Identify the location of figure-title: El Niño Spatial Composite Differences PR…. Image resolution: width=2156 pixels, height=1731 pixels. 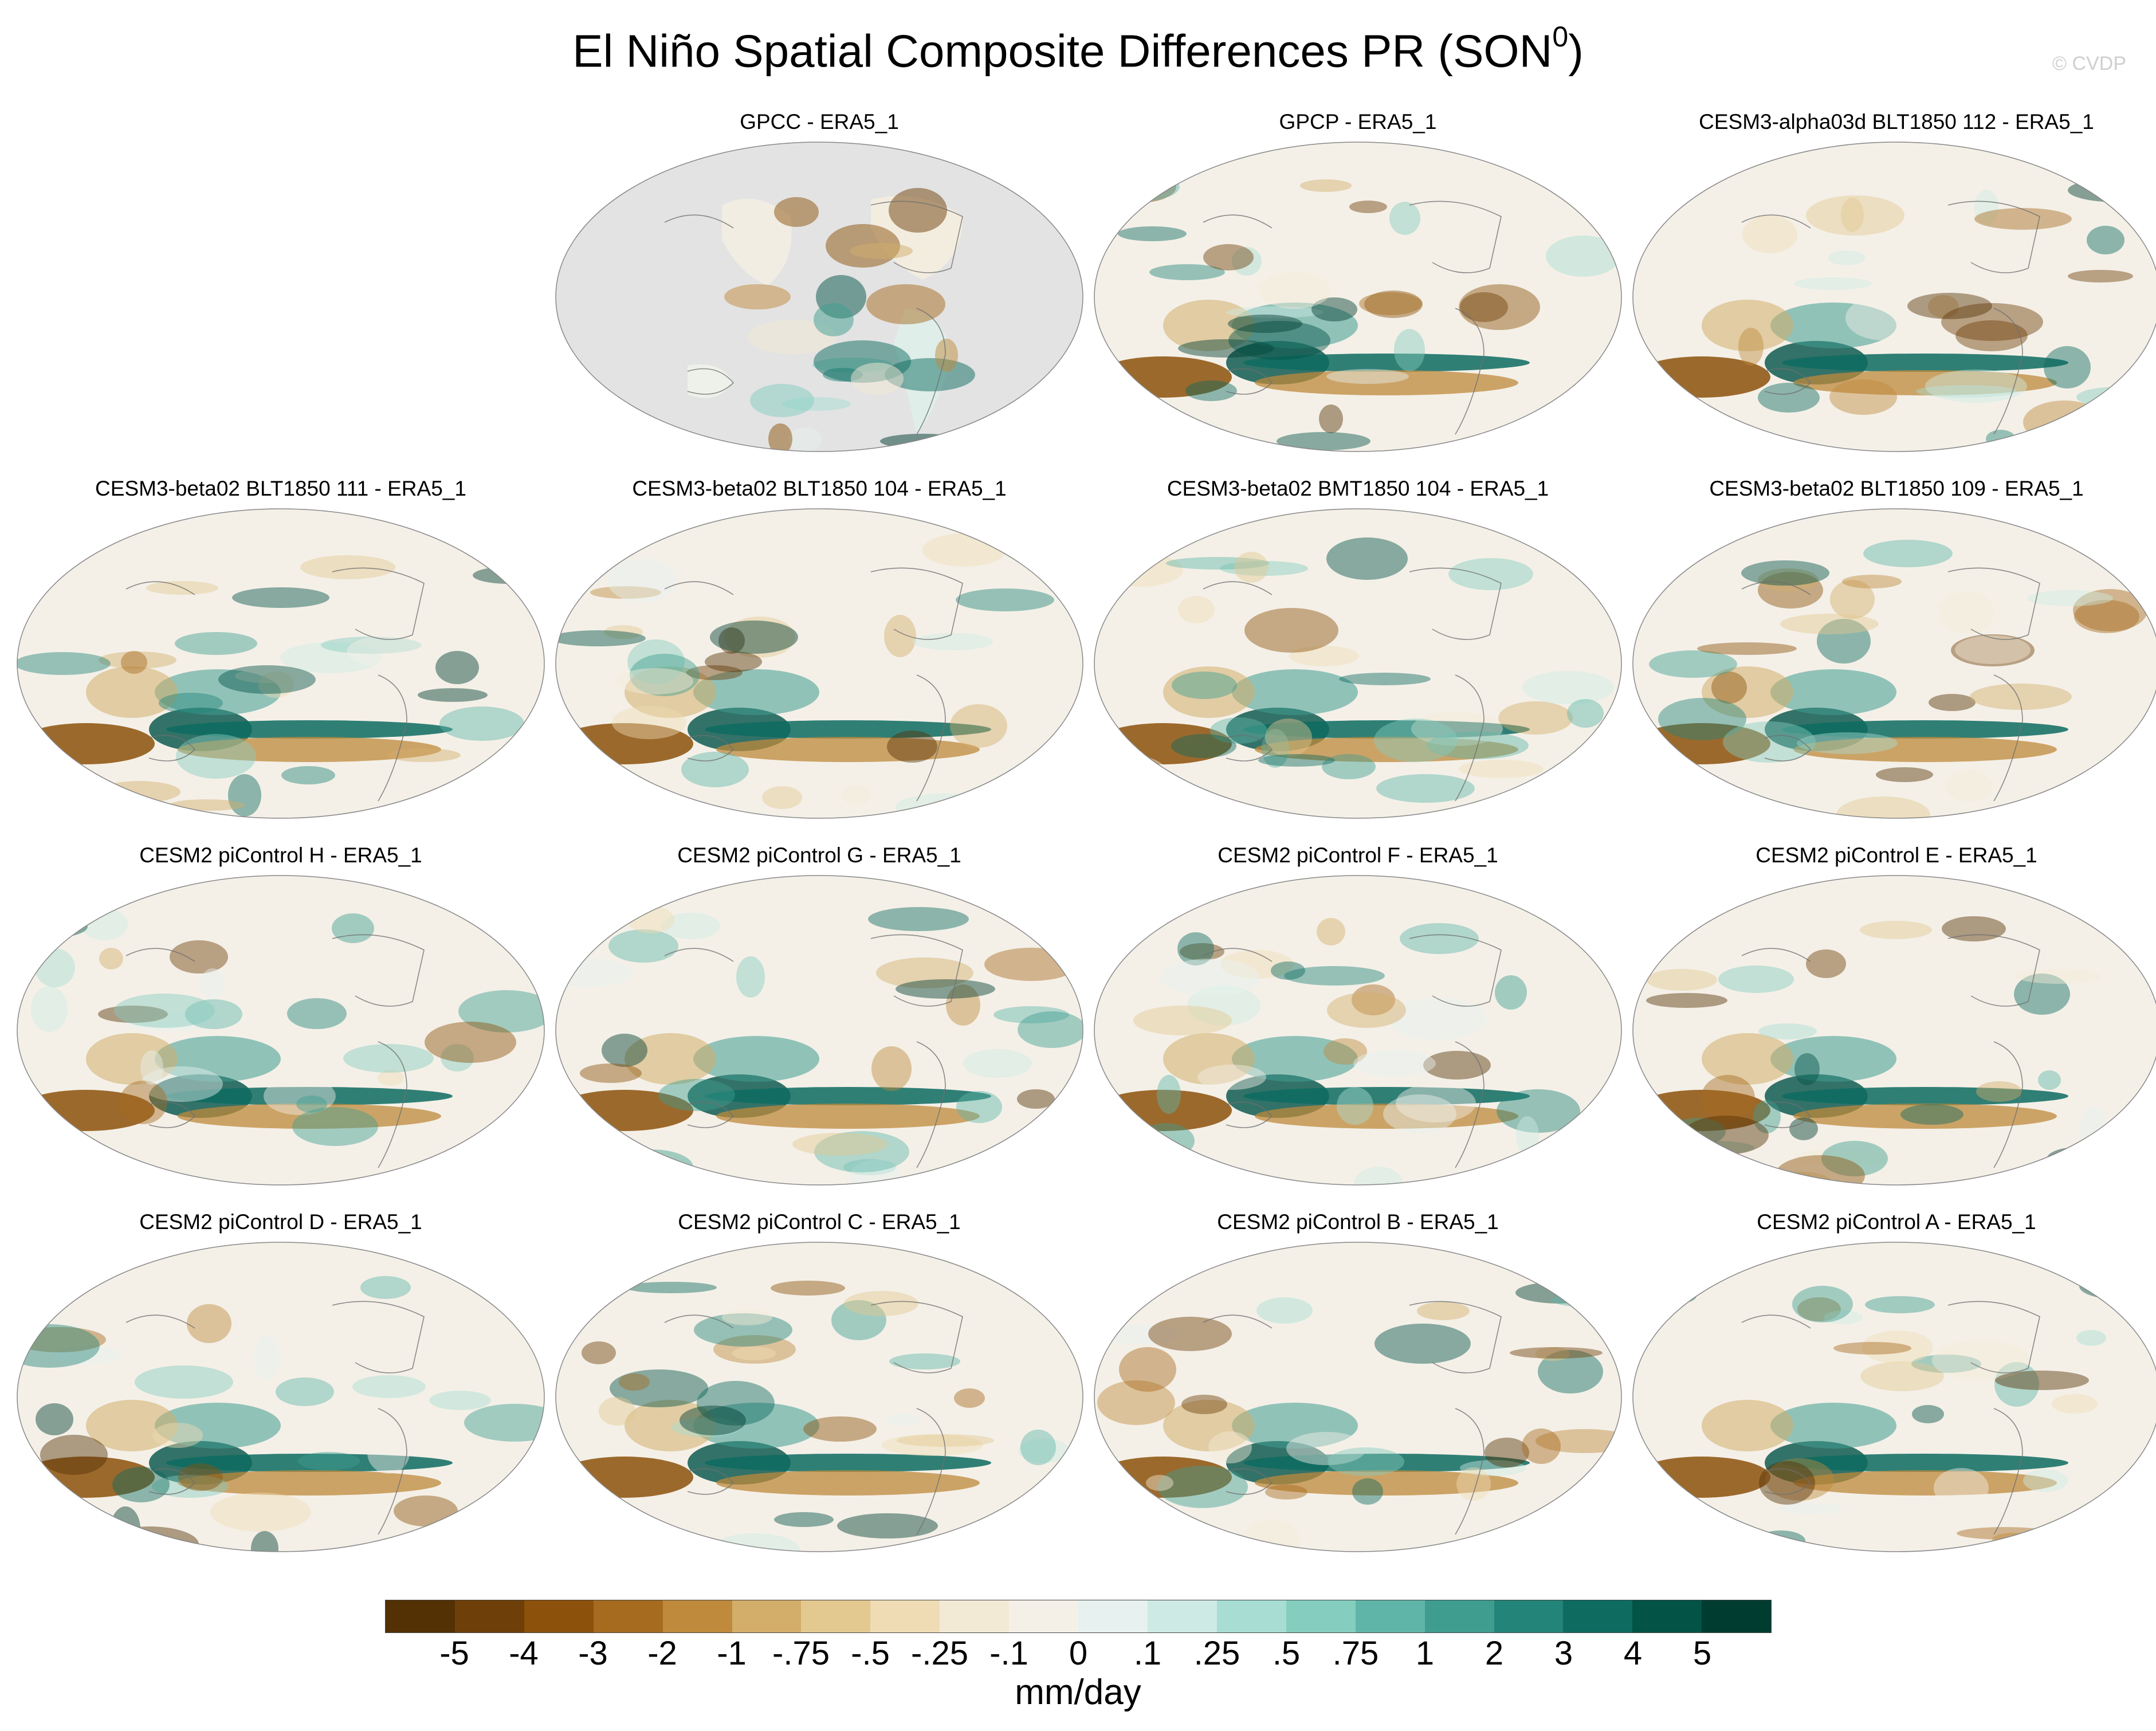
(1078, 49).